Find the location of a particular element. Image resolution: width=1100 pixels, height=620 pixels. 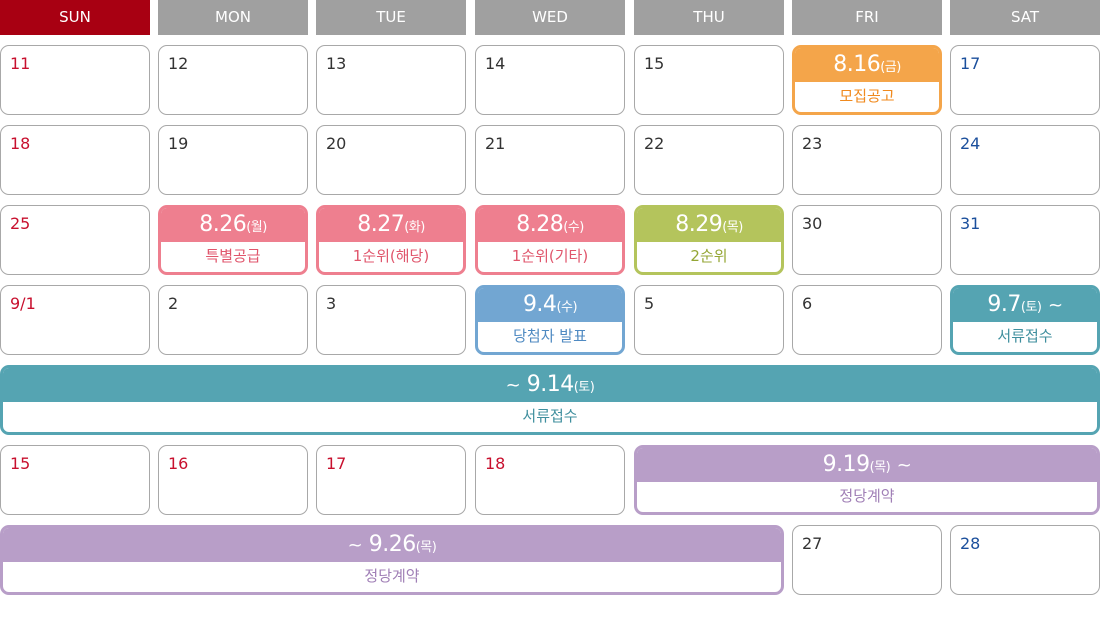

day-cell: 28 is located at coordinates (1025, 560).